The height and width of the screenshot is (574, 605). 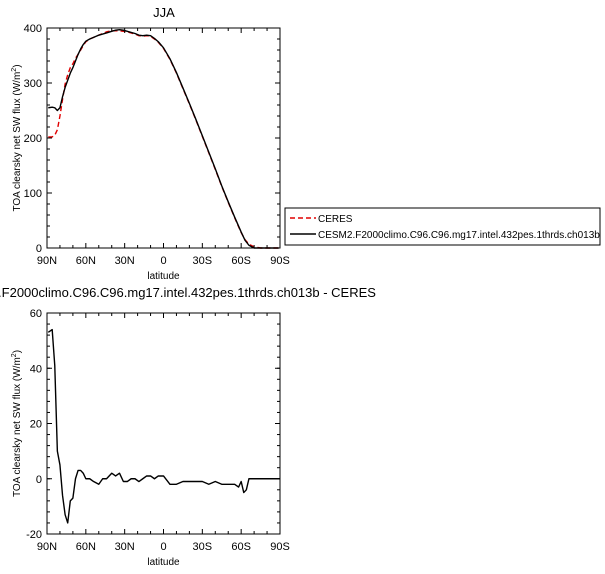 I want to click on series-line-cesm2, so click(x=163, y=138).